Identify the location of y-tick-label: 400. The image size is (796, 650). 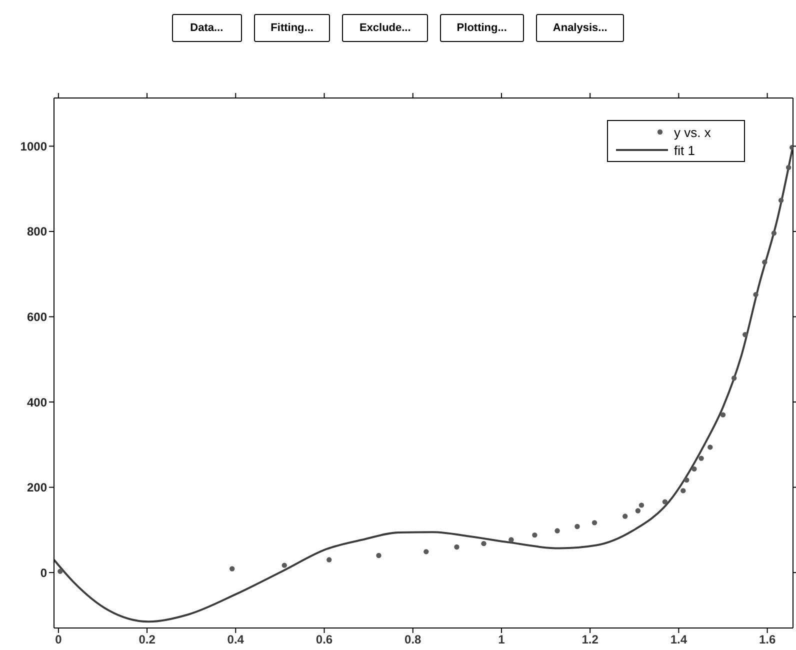
(37, 402).